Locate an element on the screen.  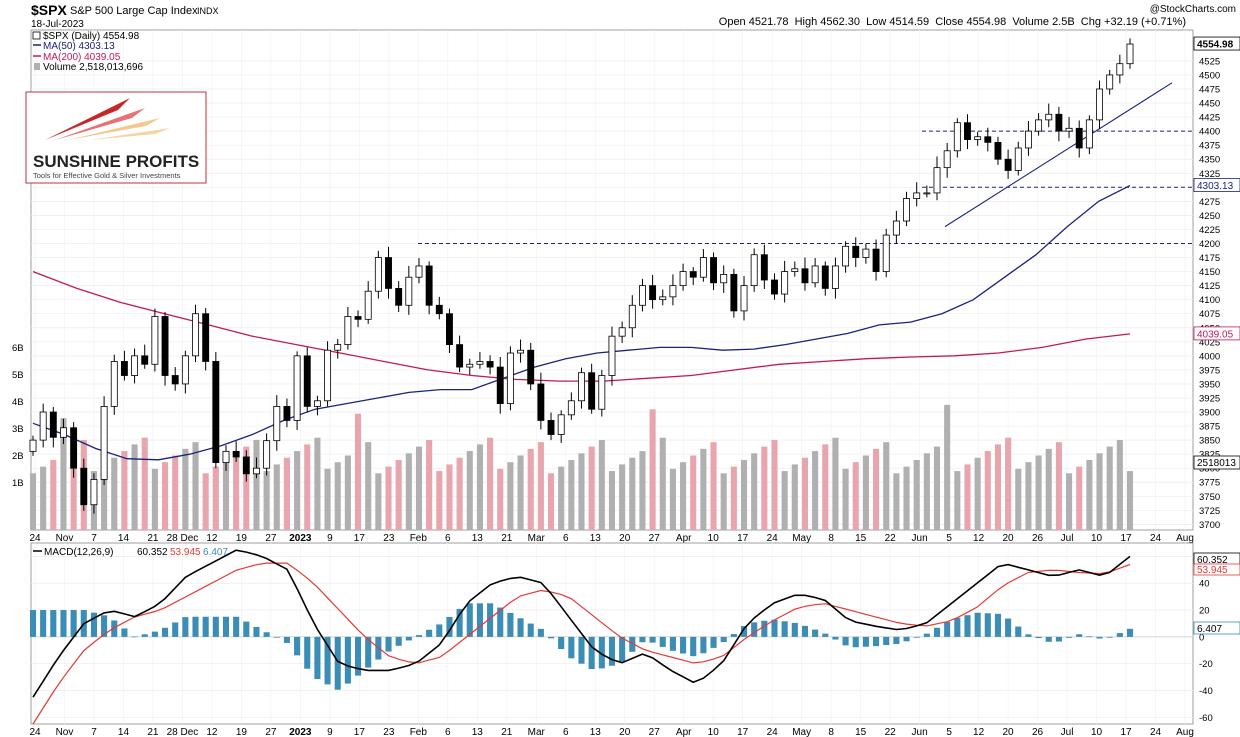
ma200-value: 4039.05 is located at coordinates (1215, 334).